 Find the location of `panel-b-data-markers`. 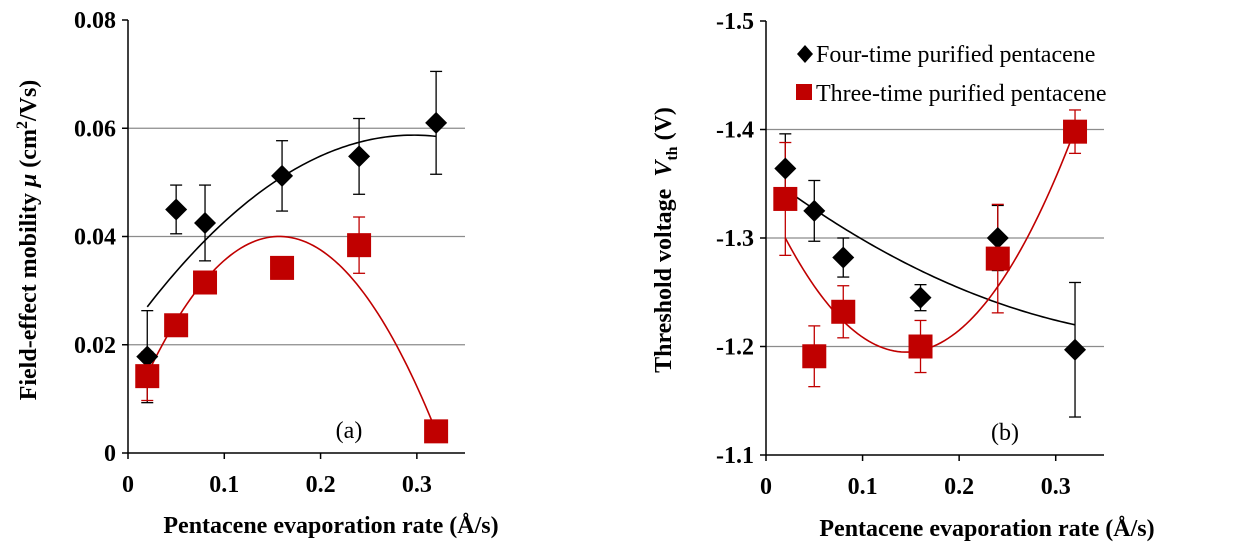

panel-b-data-markers is located at coordinates (930, 244).